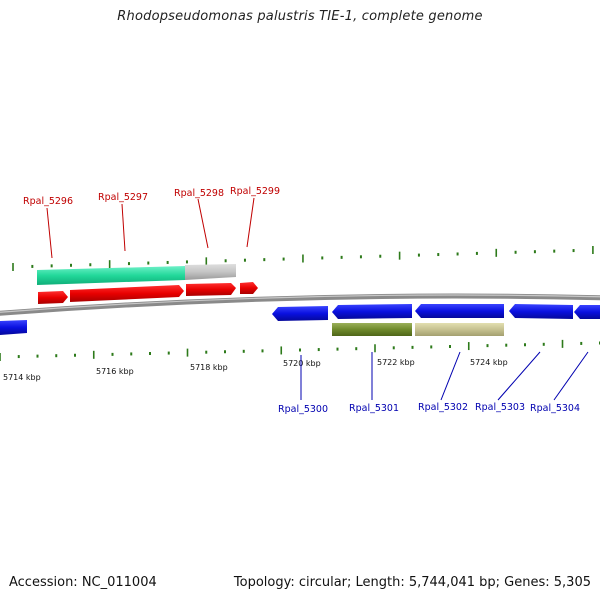  Describe the element at coordinates (48, 201) in the screenshot. I see `gene-label-rpal-5296: Rpal_5296` at that location.